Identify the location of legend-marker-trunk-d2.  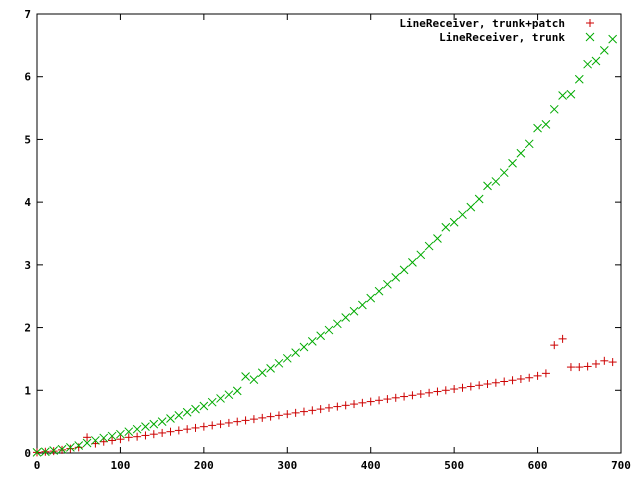
(590, 37).